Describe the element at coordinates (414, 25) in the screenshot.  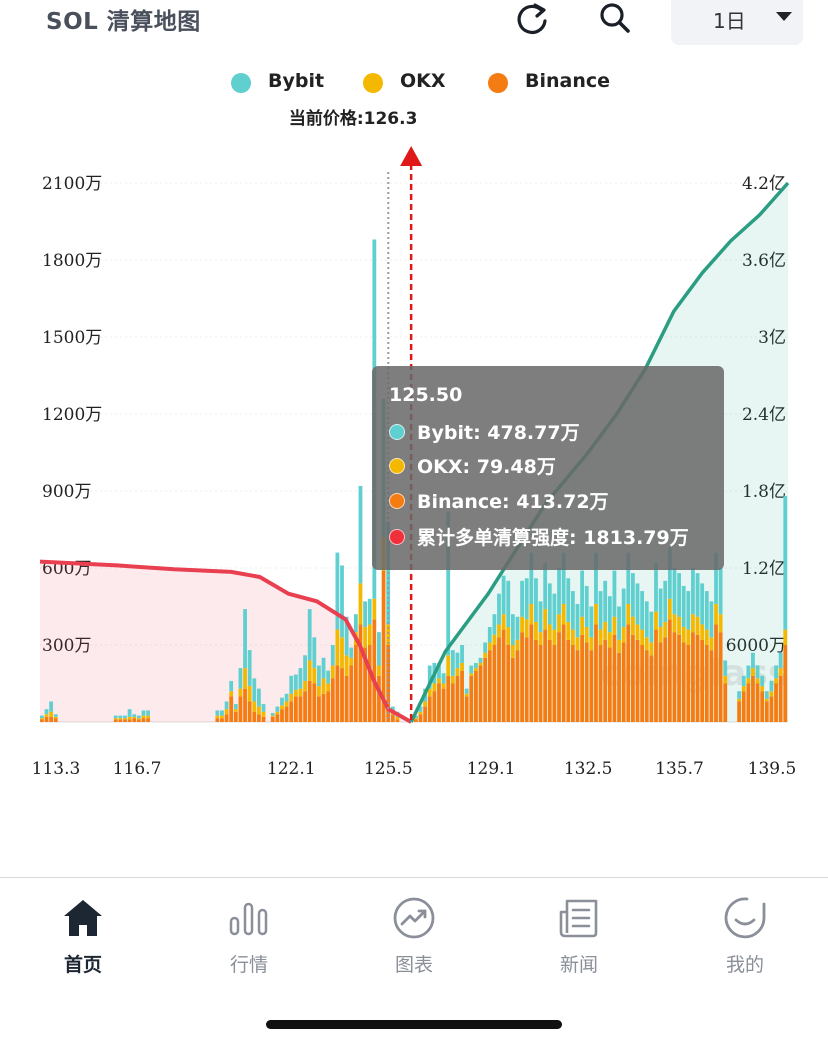
I see `header: SOL 清算地图 1日` at that location.